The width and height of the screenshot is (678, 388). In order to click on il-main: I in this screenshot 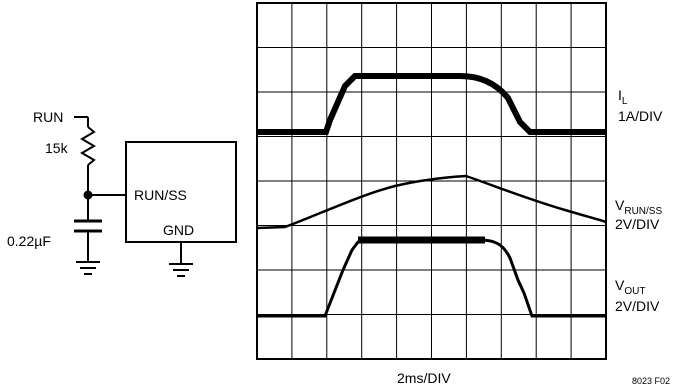, I will do `click(620, 95)`.